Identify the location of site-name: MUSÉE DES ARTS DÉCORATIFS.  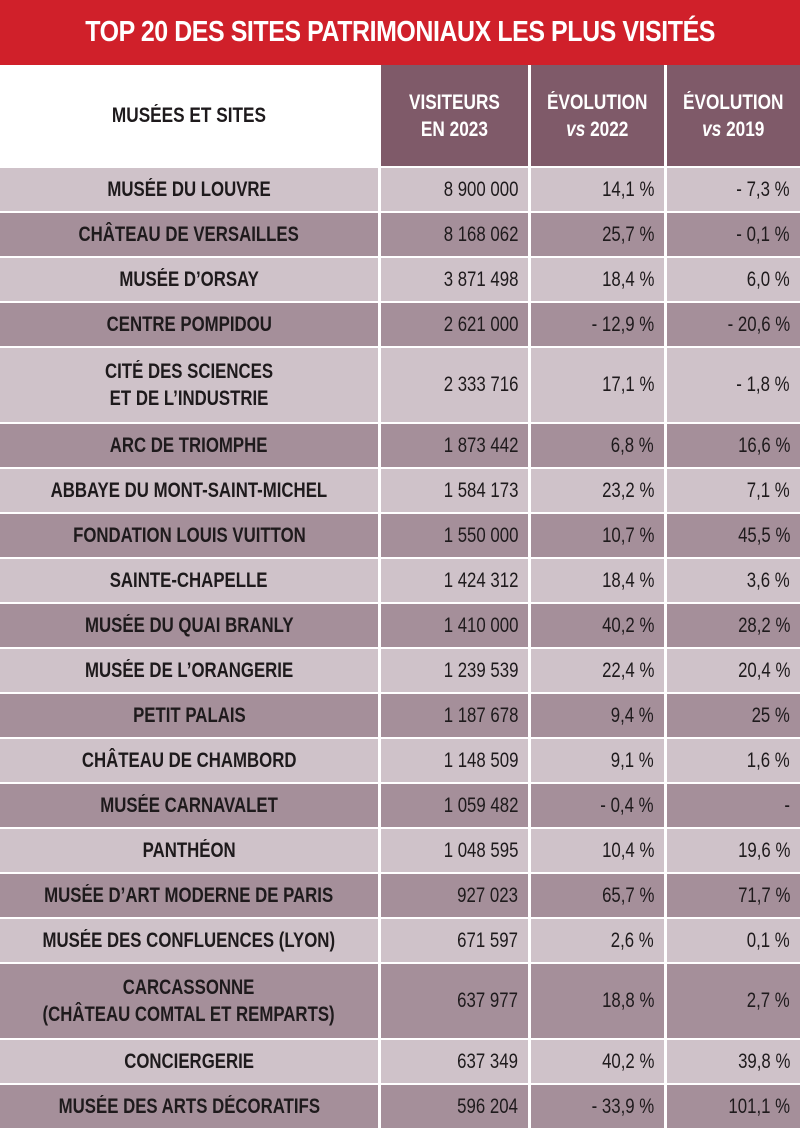
(189, 1106).